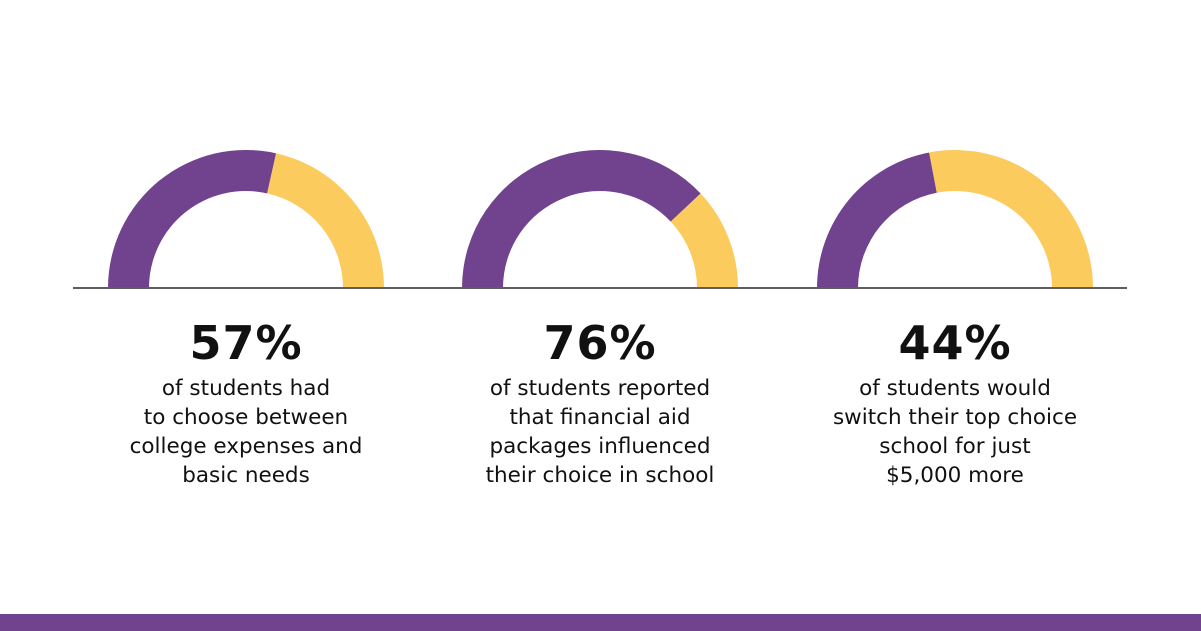  I want to click on desc-line: packages influenced, so click(600, 446).